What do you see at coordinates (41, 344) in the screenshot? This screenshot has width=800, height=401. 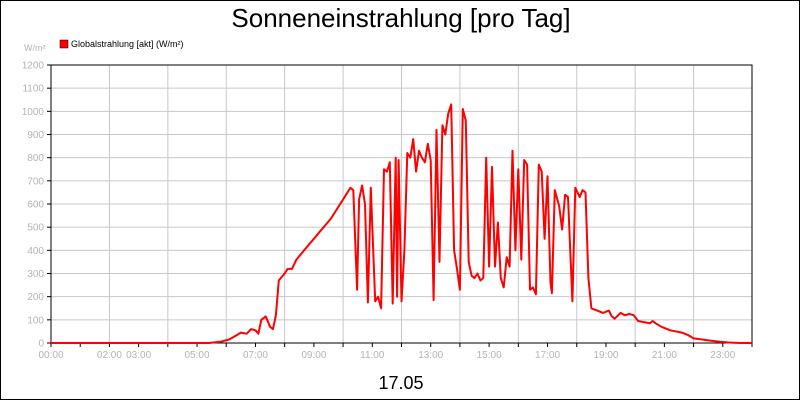 I see `y-tick-label: 0` at bounding box center [41, 344].